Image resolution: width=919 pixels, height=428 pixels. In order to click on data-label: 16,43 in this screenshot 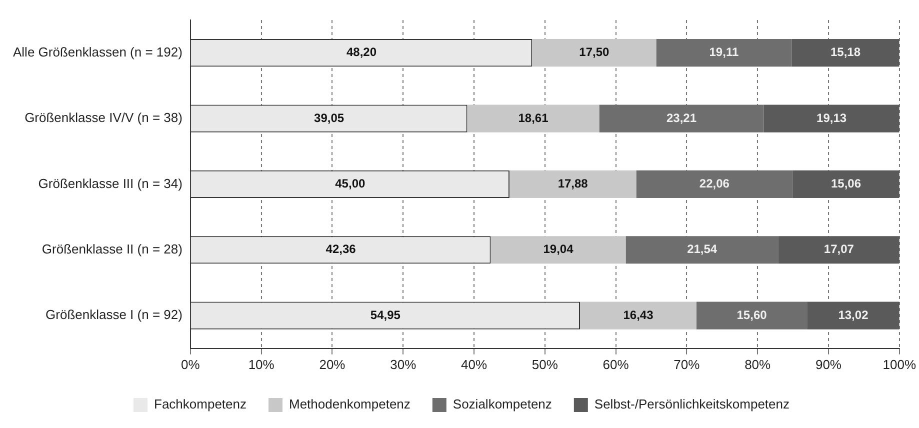, I will do `click(638, 315)`.